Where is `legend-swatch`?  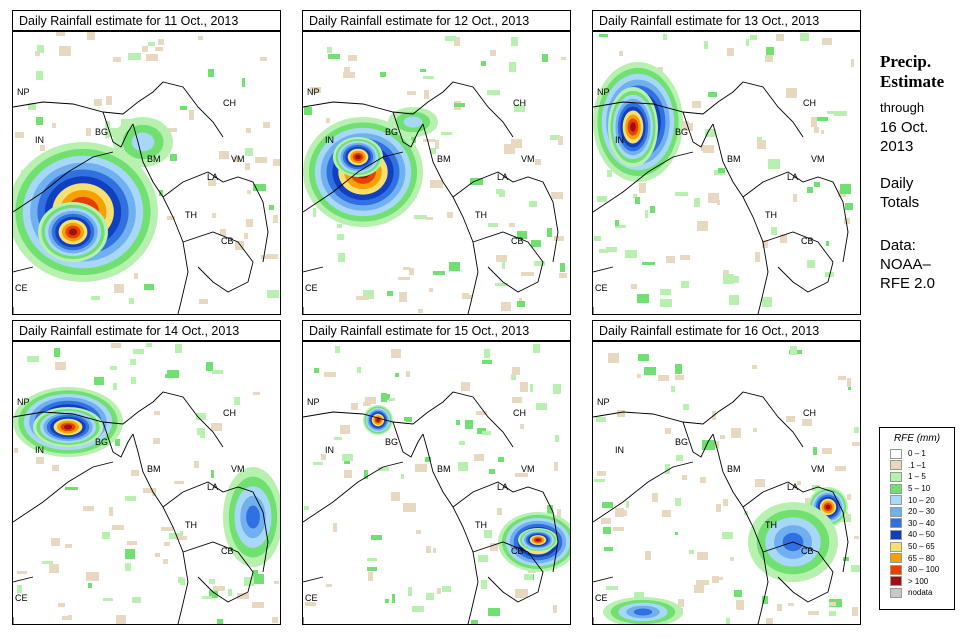
legend-swatch is located at coordinates (896, 581).